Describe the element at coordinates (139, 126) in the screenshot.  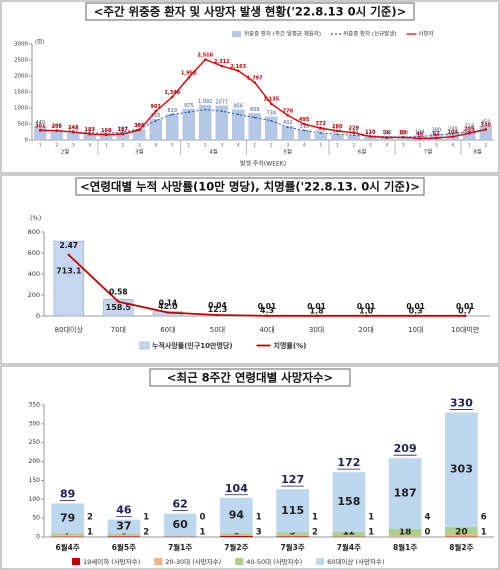
I see `line-value-label: 309` at that location.